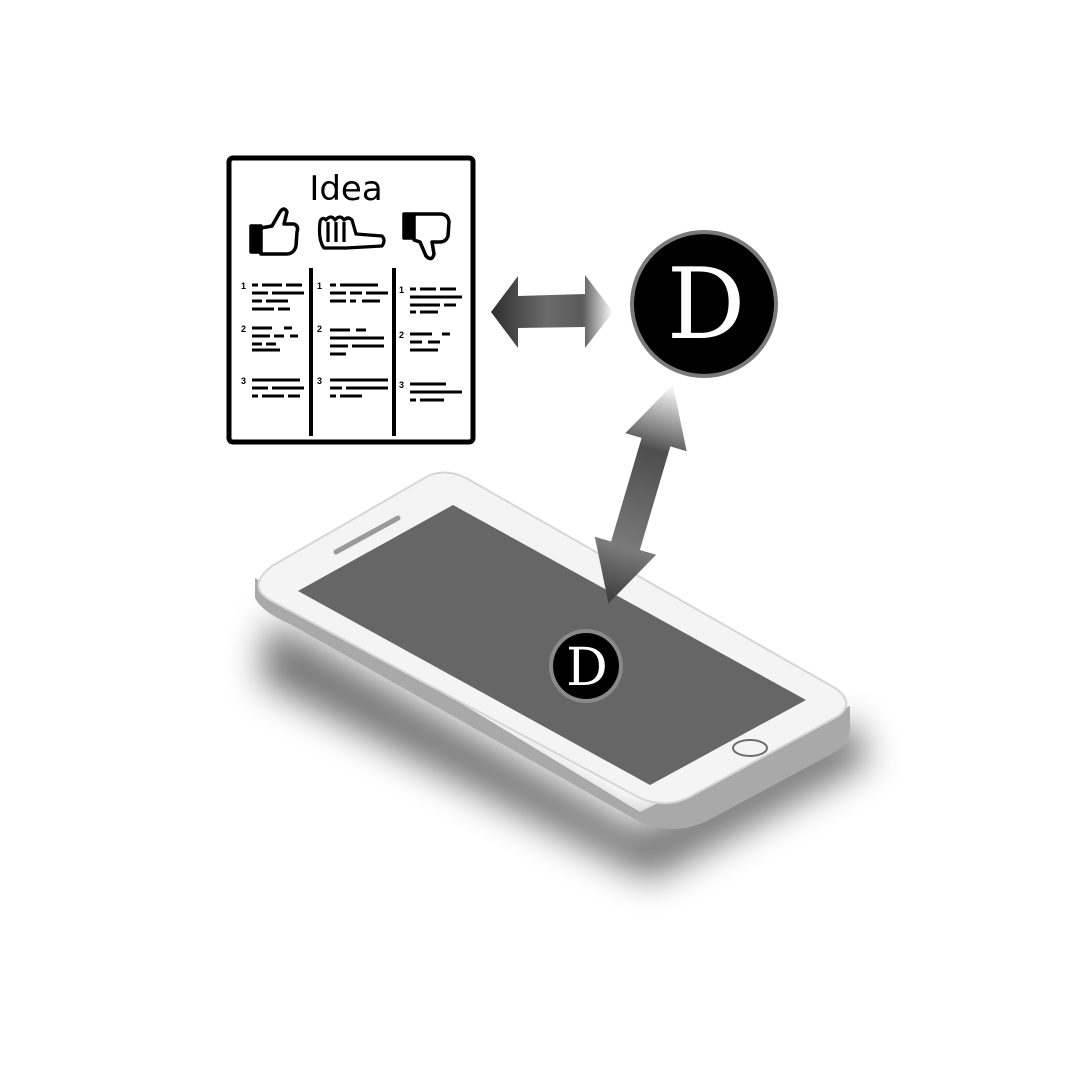  Describe the element at coordinates (640, 494) in the screenshot. I see `double-arrow-diagonal` at that location.